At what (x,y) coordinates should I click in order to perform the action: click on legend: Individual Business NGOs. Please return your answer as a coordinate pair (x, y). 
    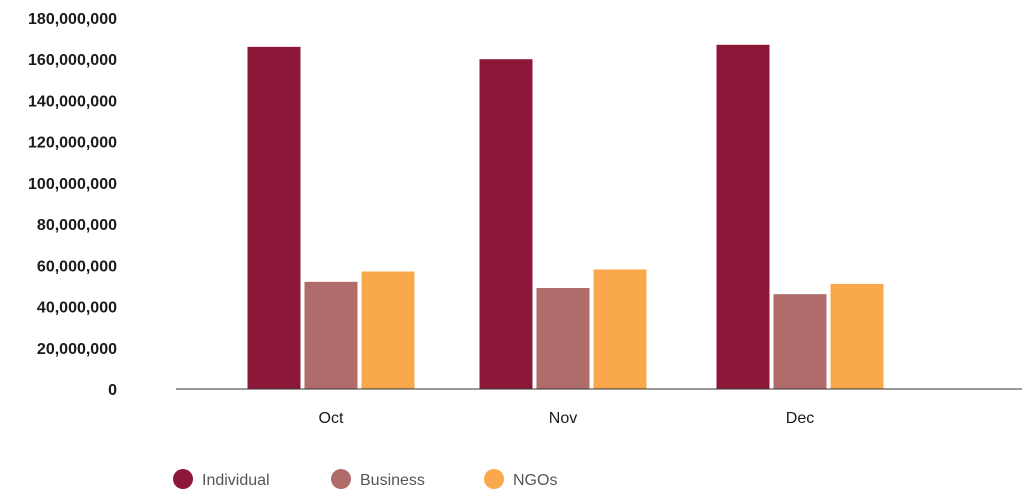
    Looking at the image, I should click on (365, 479).